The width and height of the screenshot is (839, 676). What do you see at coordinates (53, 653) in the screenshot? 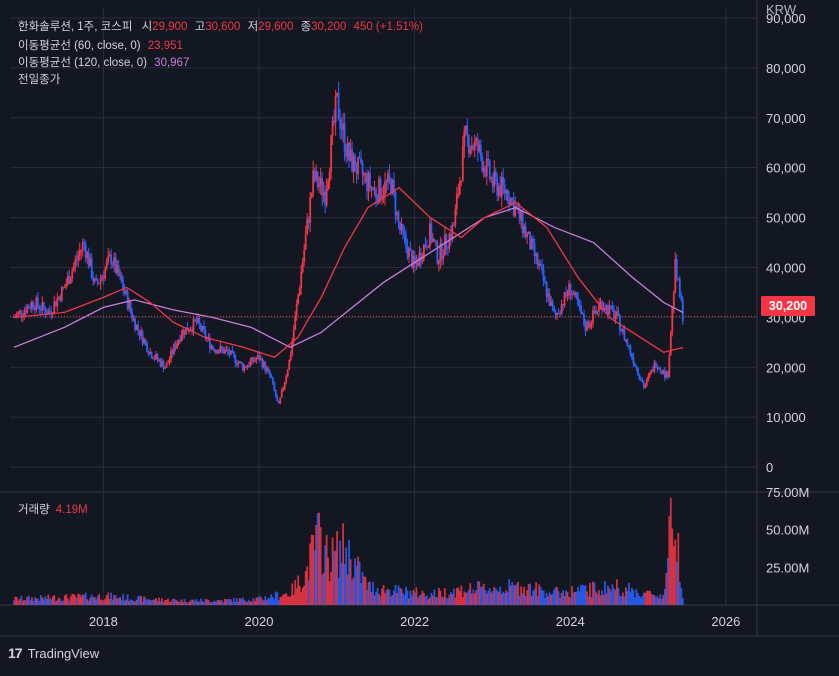
I see `tradingview-footer: 17 TradingView` at bounding box center [53, 653].